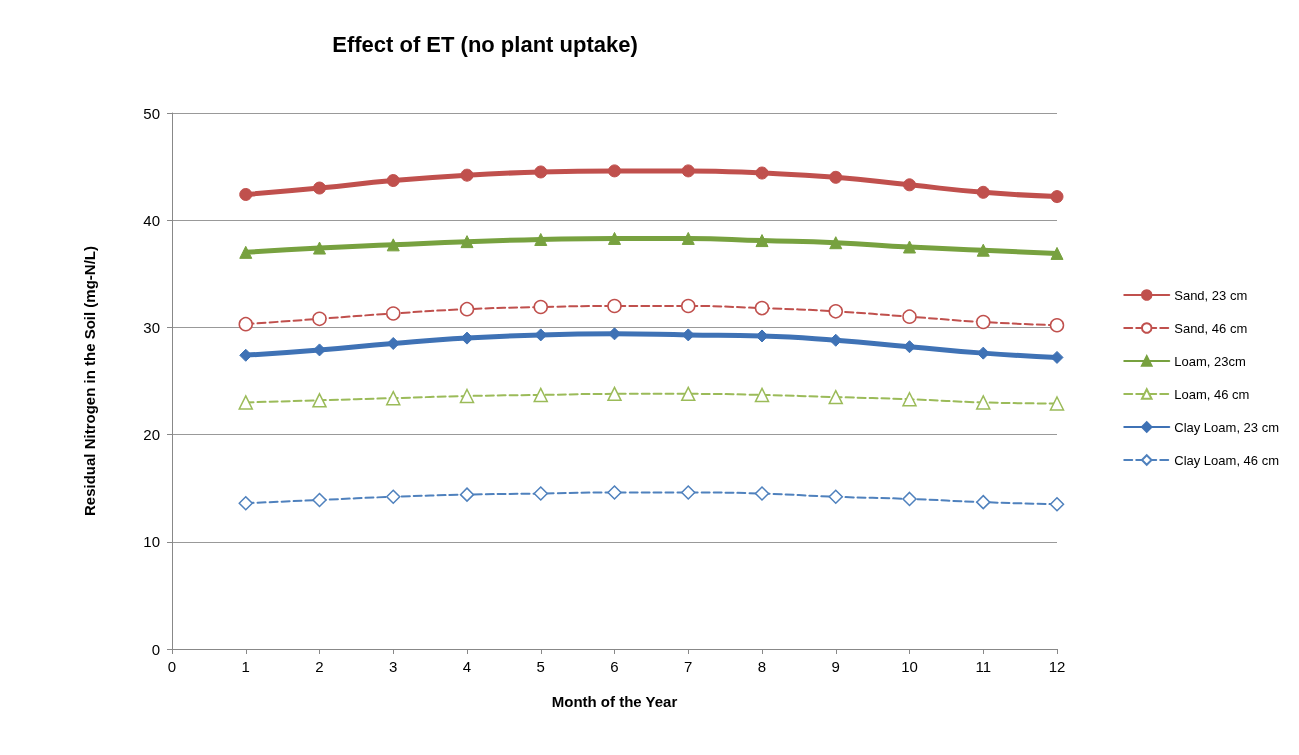  What do you see at coordinates (151, 220) in the screenshot?
I see `y-tick-label: 40` at bounding box center [151, 220].